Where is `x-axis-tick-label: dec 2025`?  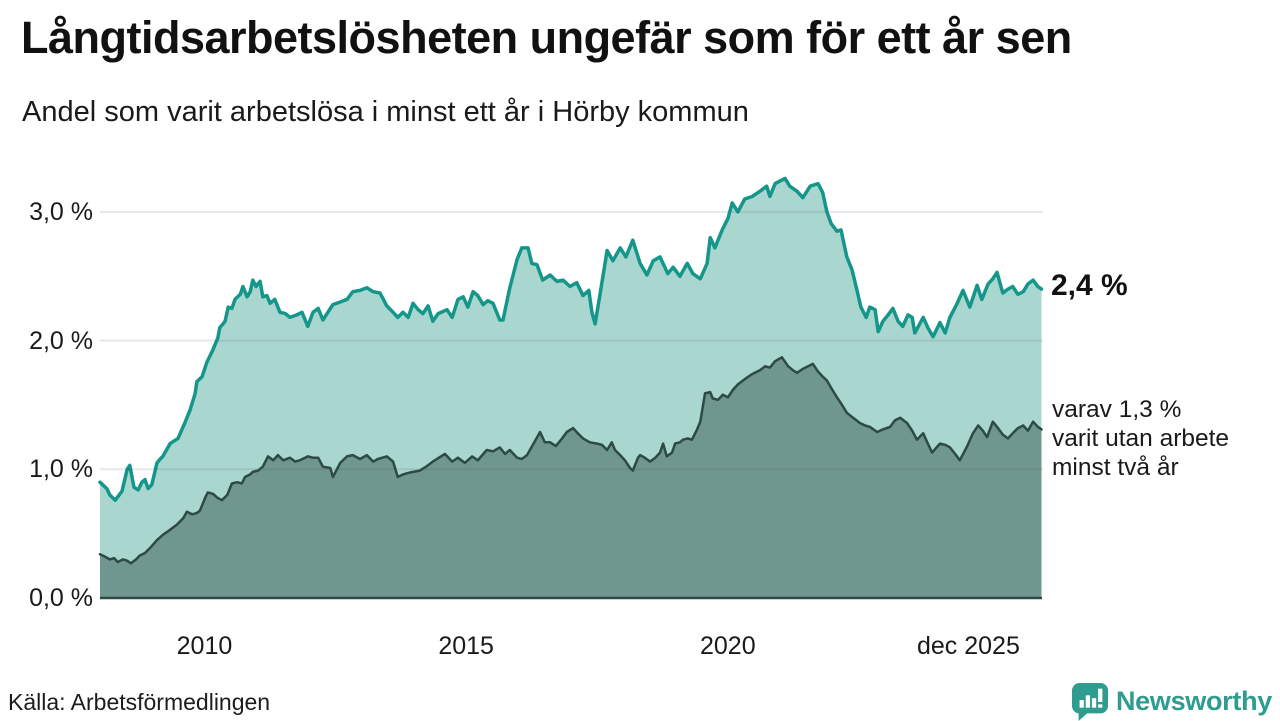 x-axis-tick-label: dec 2025 is located at coordinates (968, 646).